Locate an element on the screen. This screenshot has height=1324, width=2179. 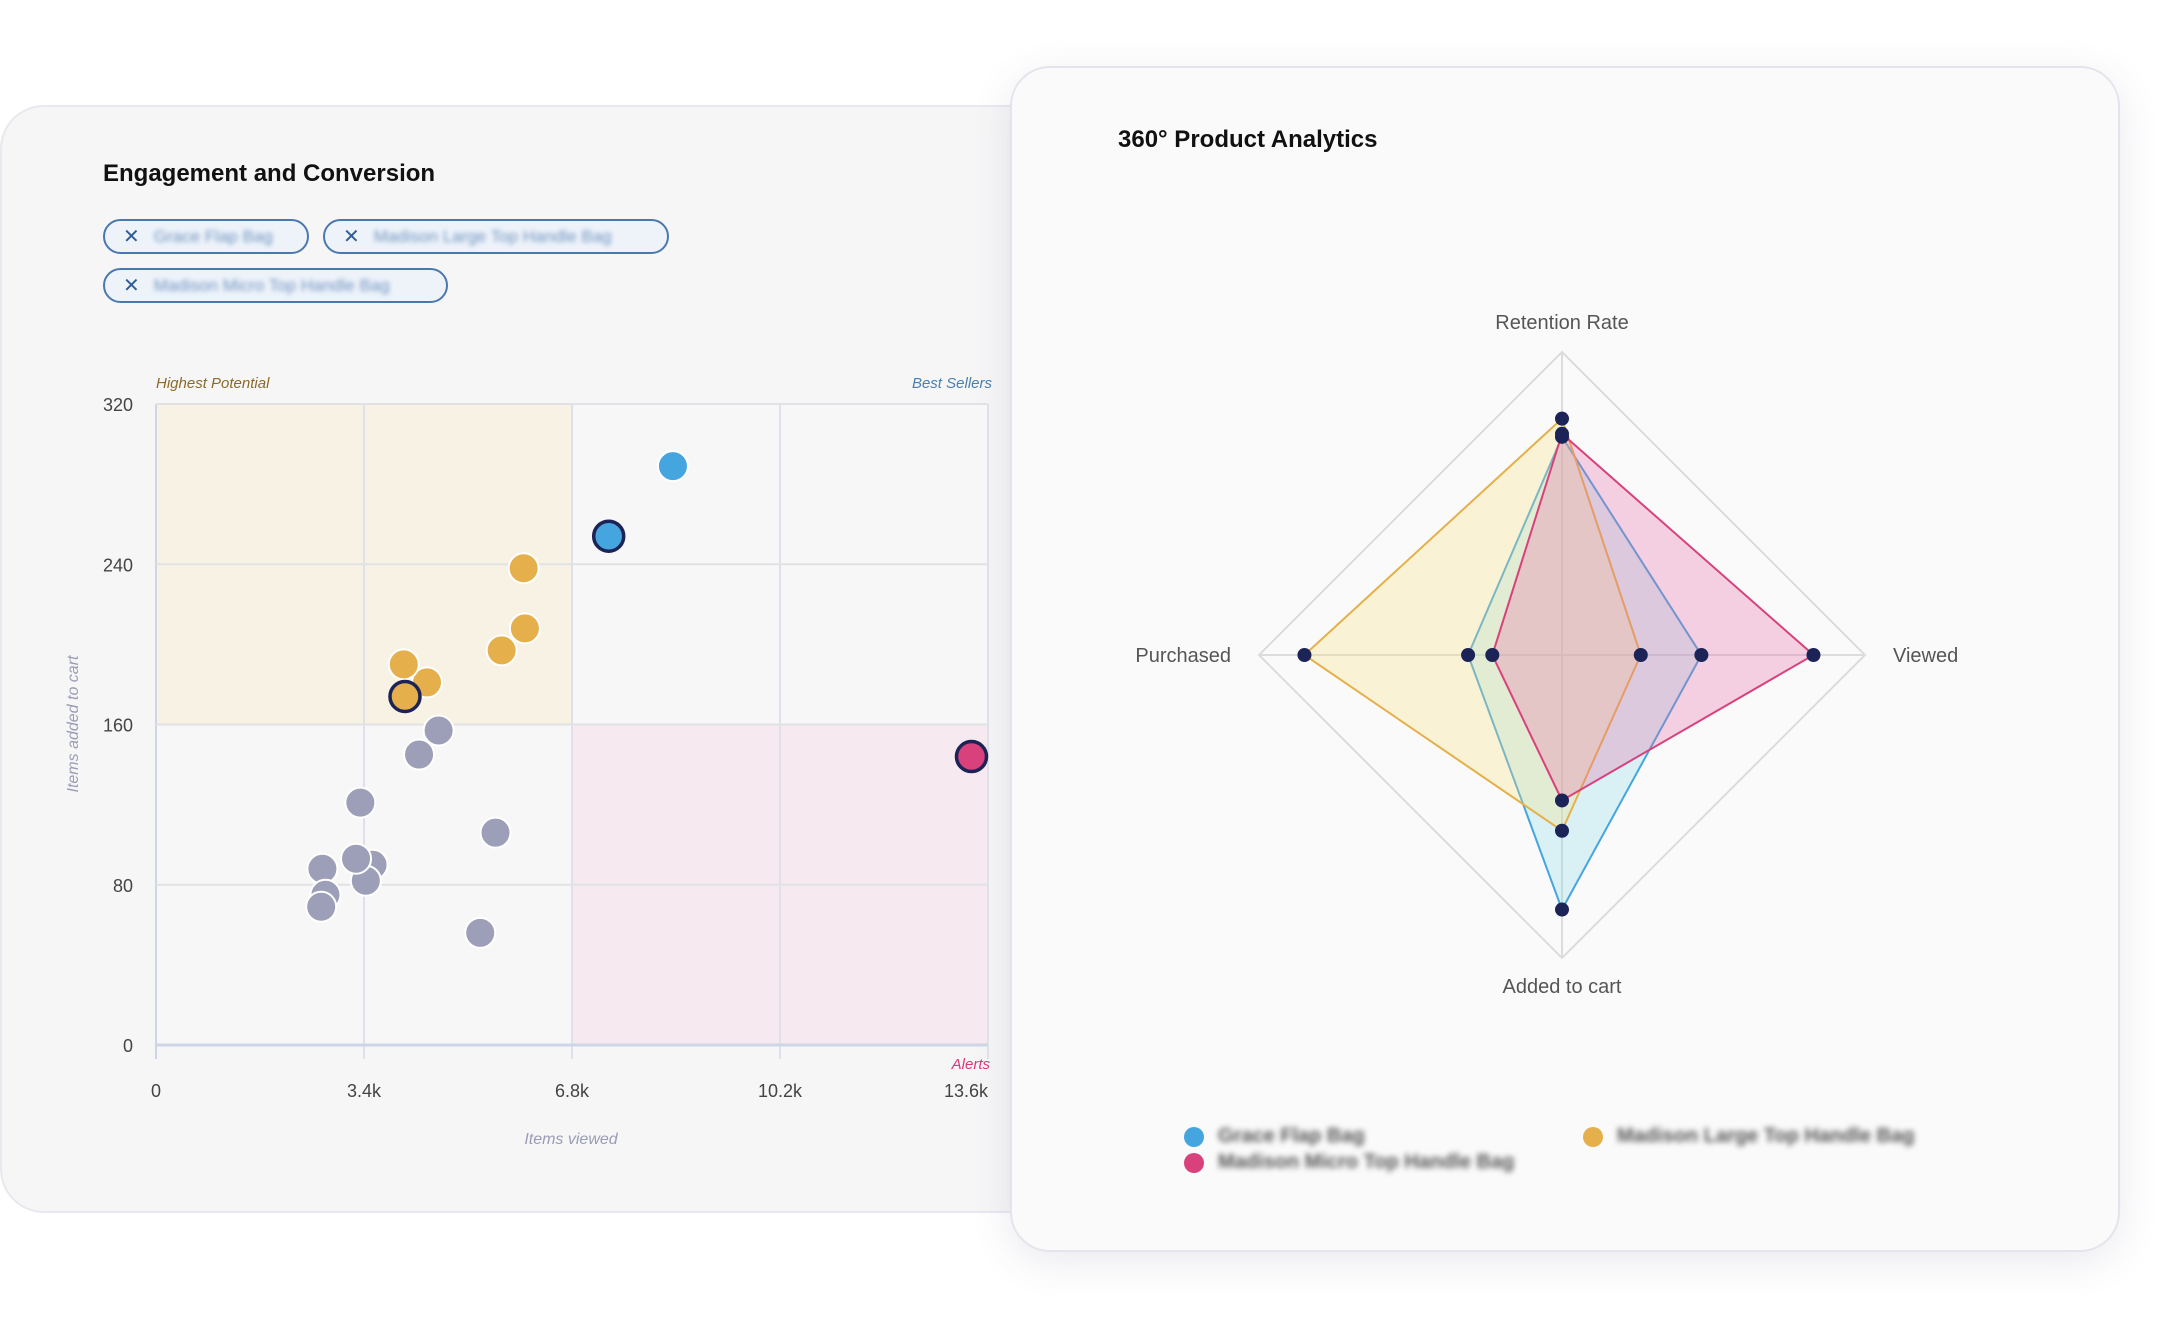
legend-label: Madison Large Top Handle Bag is located at coordinates (1766, 1136).